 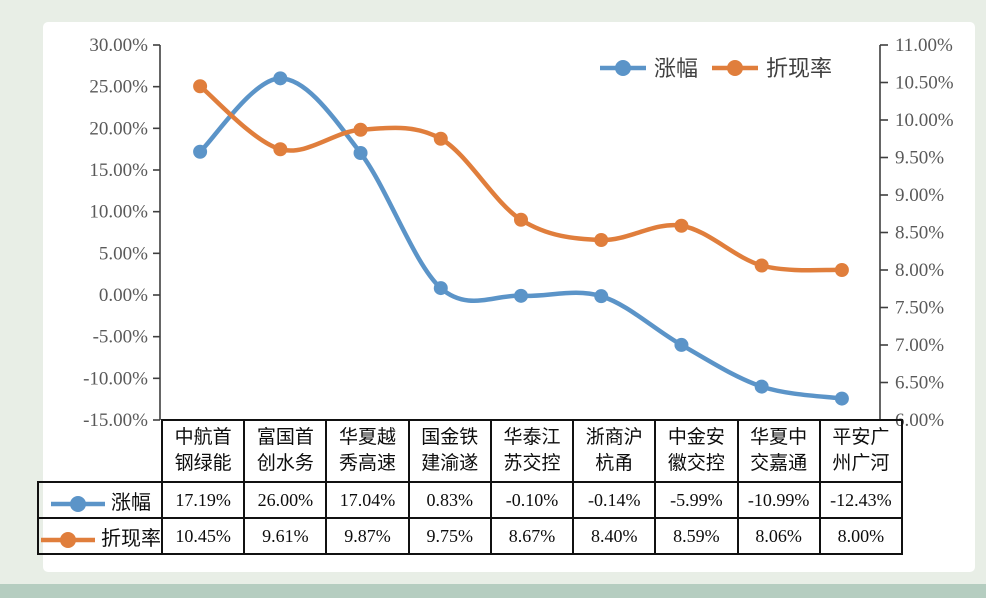 What do you see at coordinates (779, 463) in the screenshot?
I see `table-header-line: 交嘉通` at bounding box center [779, 463].